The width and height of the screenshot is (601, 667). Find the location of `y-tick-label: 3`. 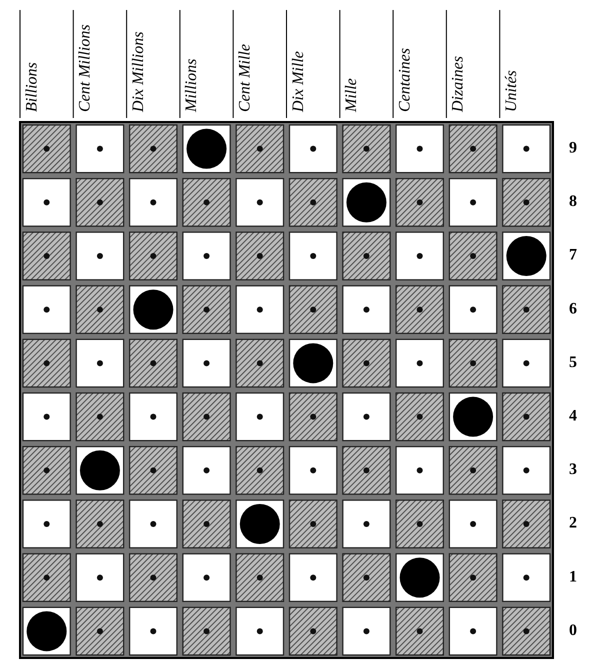

y-tick-label: 3 is located at coordinates (573, 469).